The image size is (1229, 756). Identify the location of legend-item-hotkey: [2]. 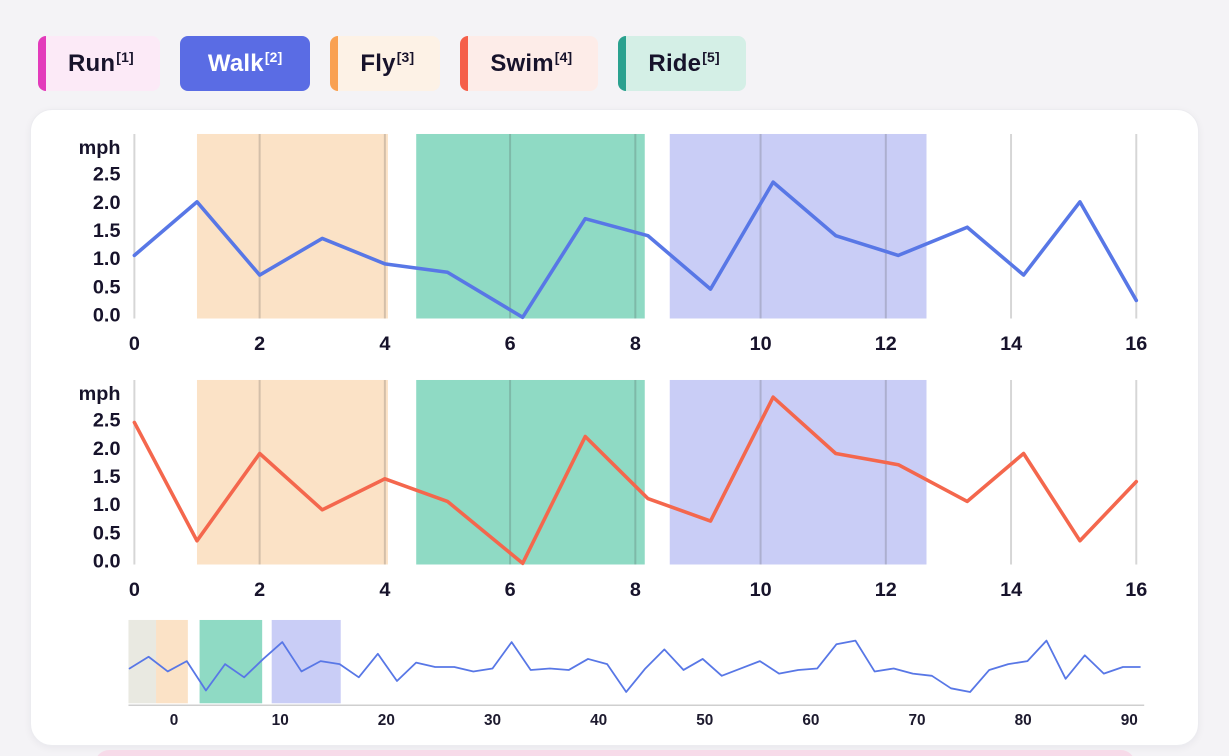
(273, 57).